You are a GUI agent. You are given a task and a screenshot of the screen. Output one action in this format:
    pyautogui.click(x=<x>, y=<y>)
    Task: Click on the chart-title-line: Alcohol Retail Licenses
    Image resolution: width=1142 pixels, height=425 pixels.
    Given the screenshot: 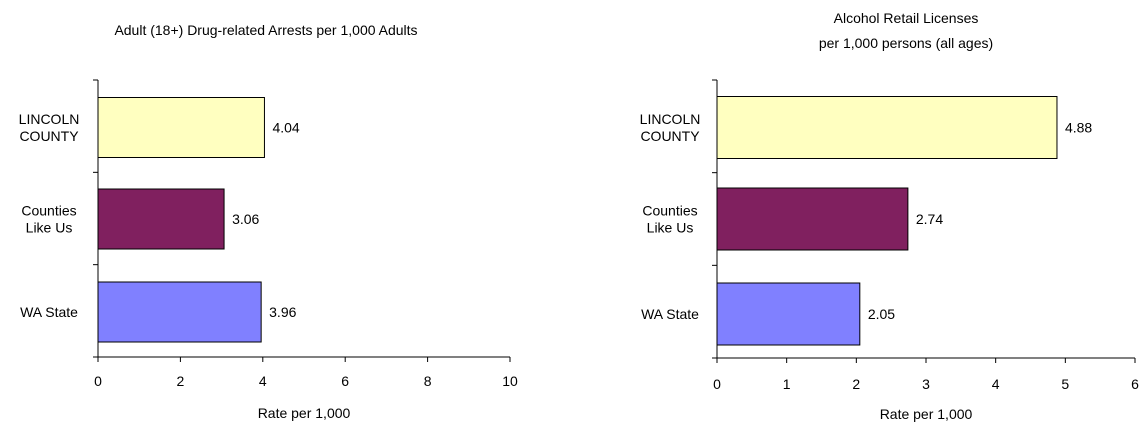 What is the action you would take?
    pyautogui.click(x=906, y=18)
    